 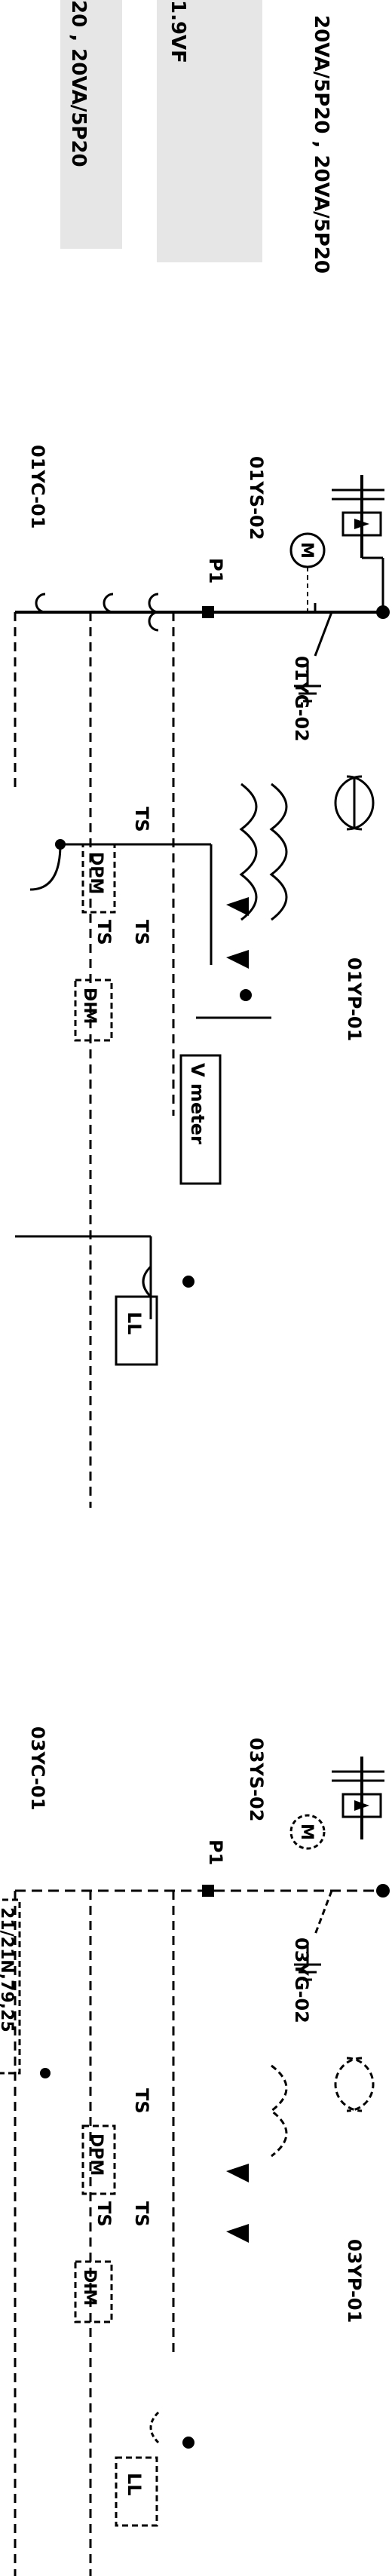 What do you see at coordinates (197, 1103) in the screenshot?
I see `feeder1-vmeter: V meter` at bounding box center [197, 1103].